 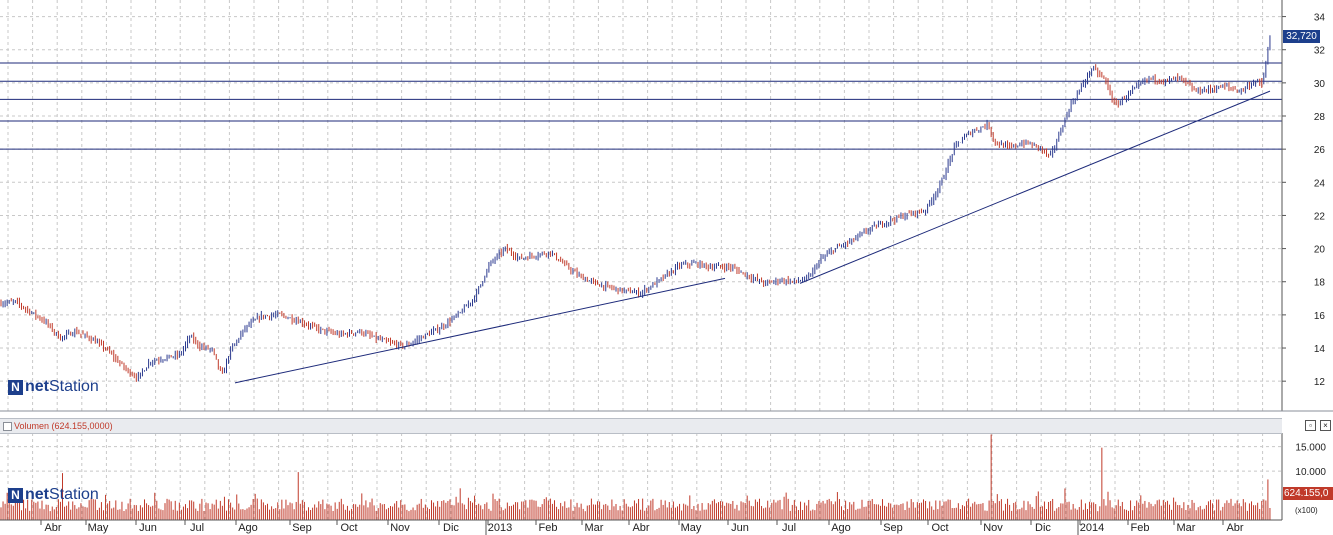 What do you see at coordinates (1301, 36) in the screenshot?
I see `last-price-label: 32,720` at bounding box center [1301, 36].